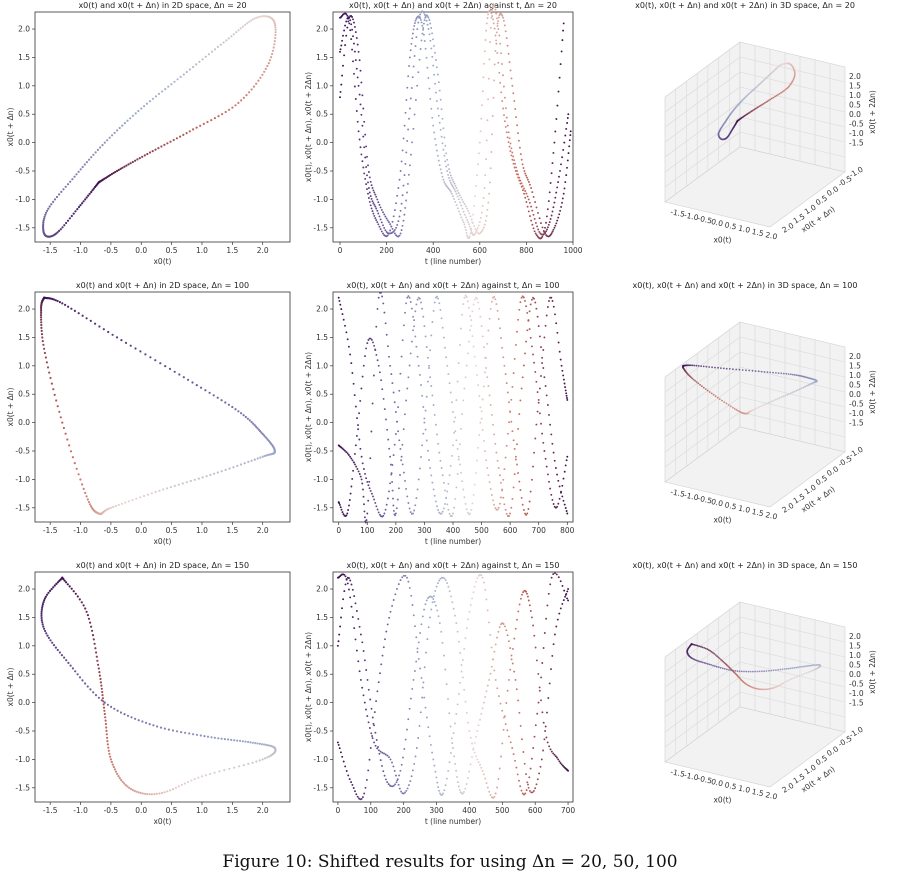  What do you see at coordinates (24, 365) in the screenshot?
I see `y-tick-label: 1.0` at bounding box center [24, 365].